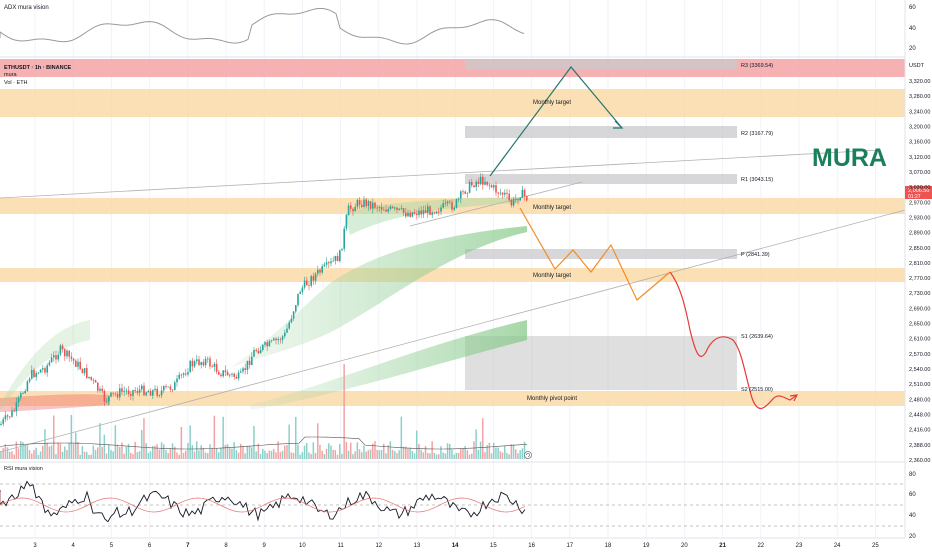 This screenshot has height=555, width=932. Describe the element at coordinates (919, 158) in the screenshot. I see `price-tick-label: 3,120.00` at that location.